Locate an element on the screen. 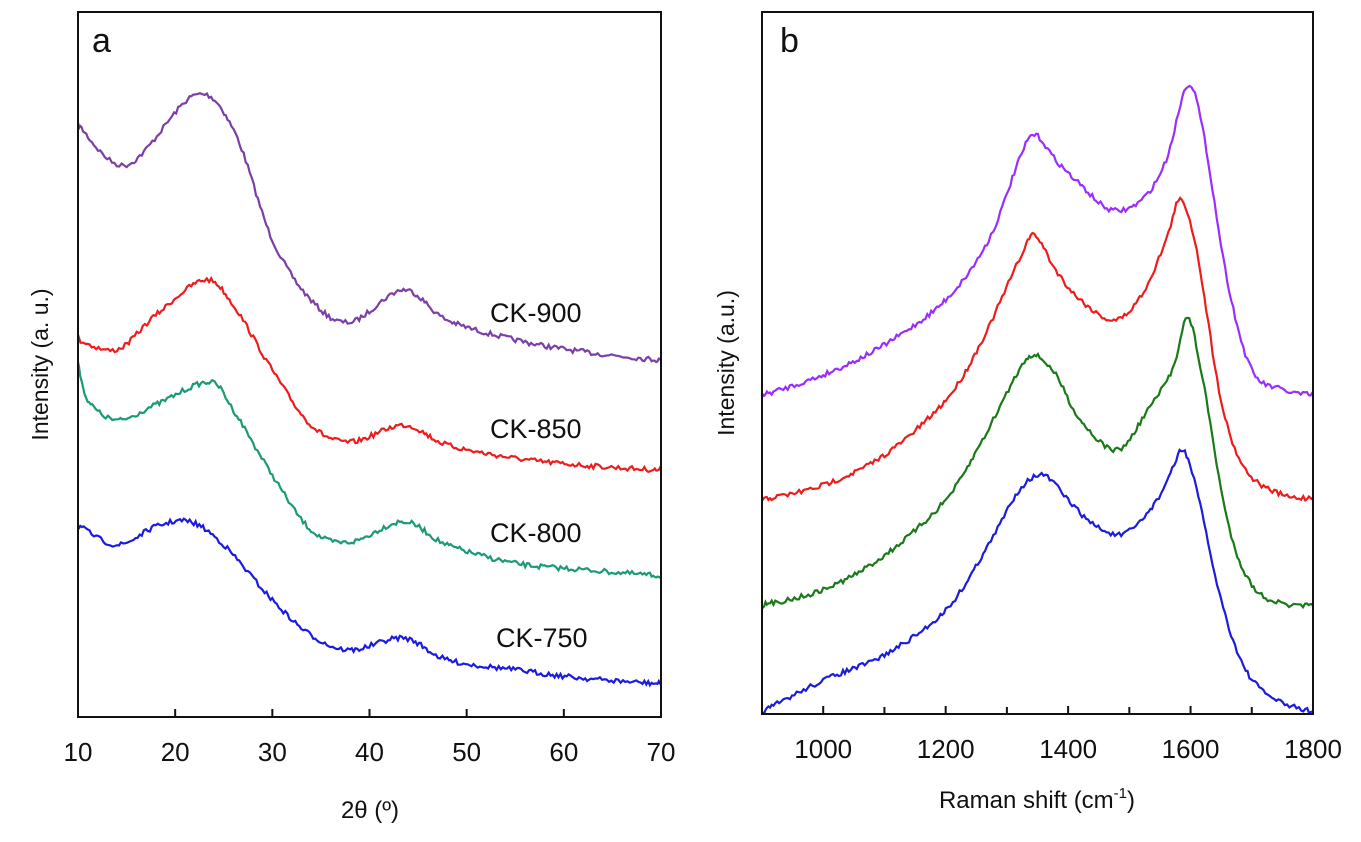 The image size is (1361, 842). x-tick-label: 30 is located at coordinates (272, 752).